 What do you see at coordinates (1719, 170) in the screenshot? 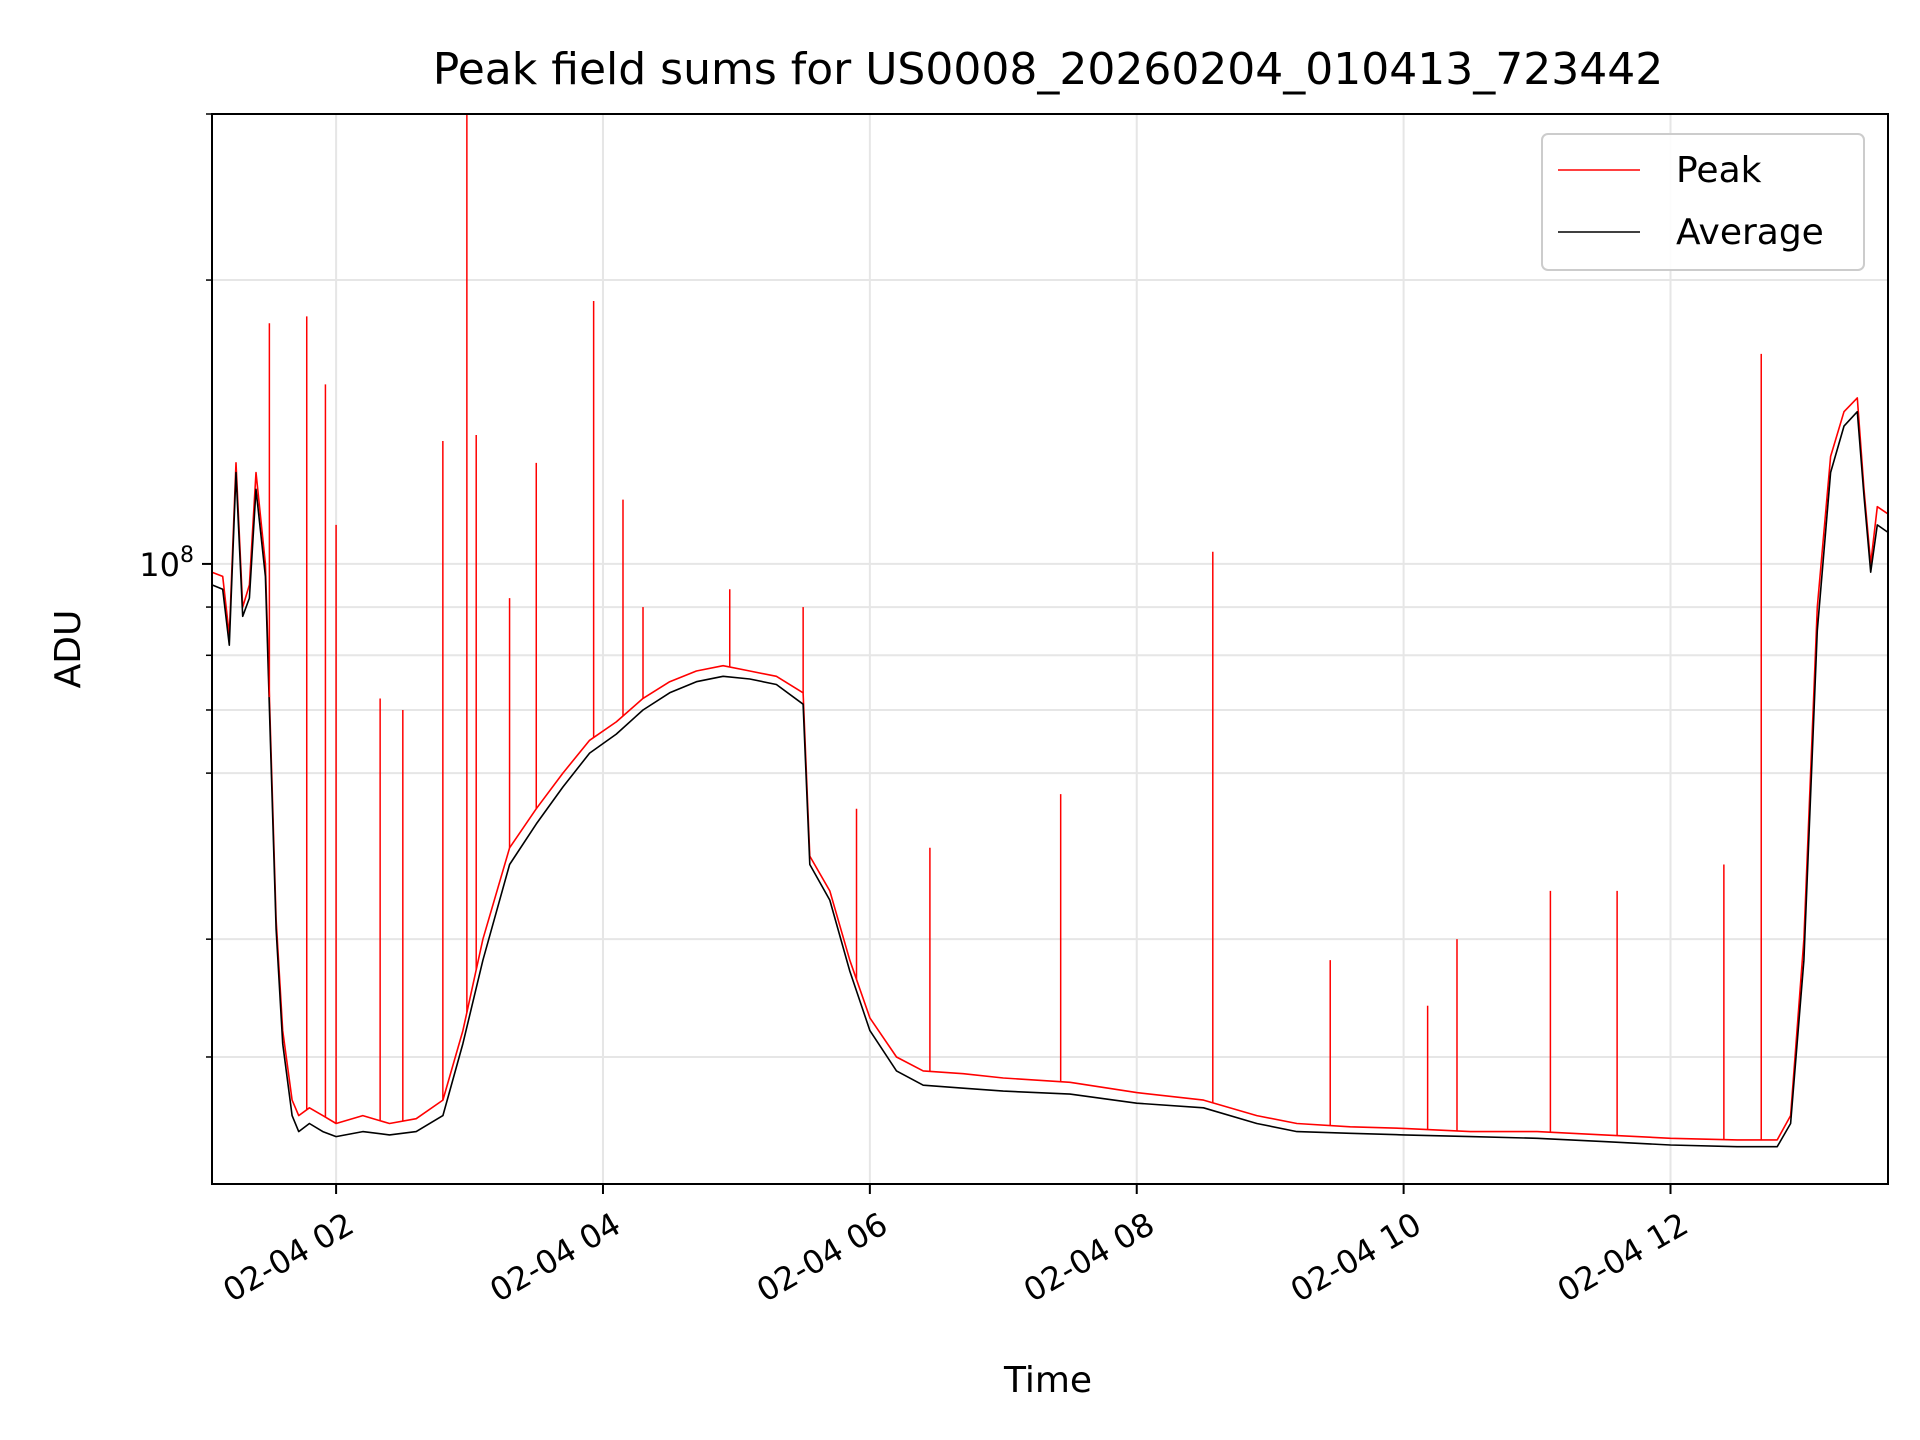
I see `legend-label-peak: Peak` at bounding box center [1719, 170].